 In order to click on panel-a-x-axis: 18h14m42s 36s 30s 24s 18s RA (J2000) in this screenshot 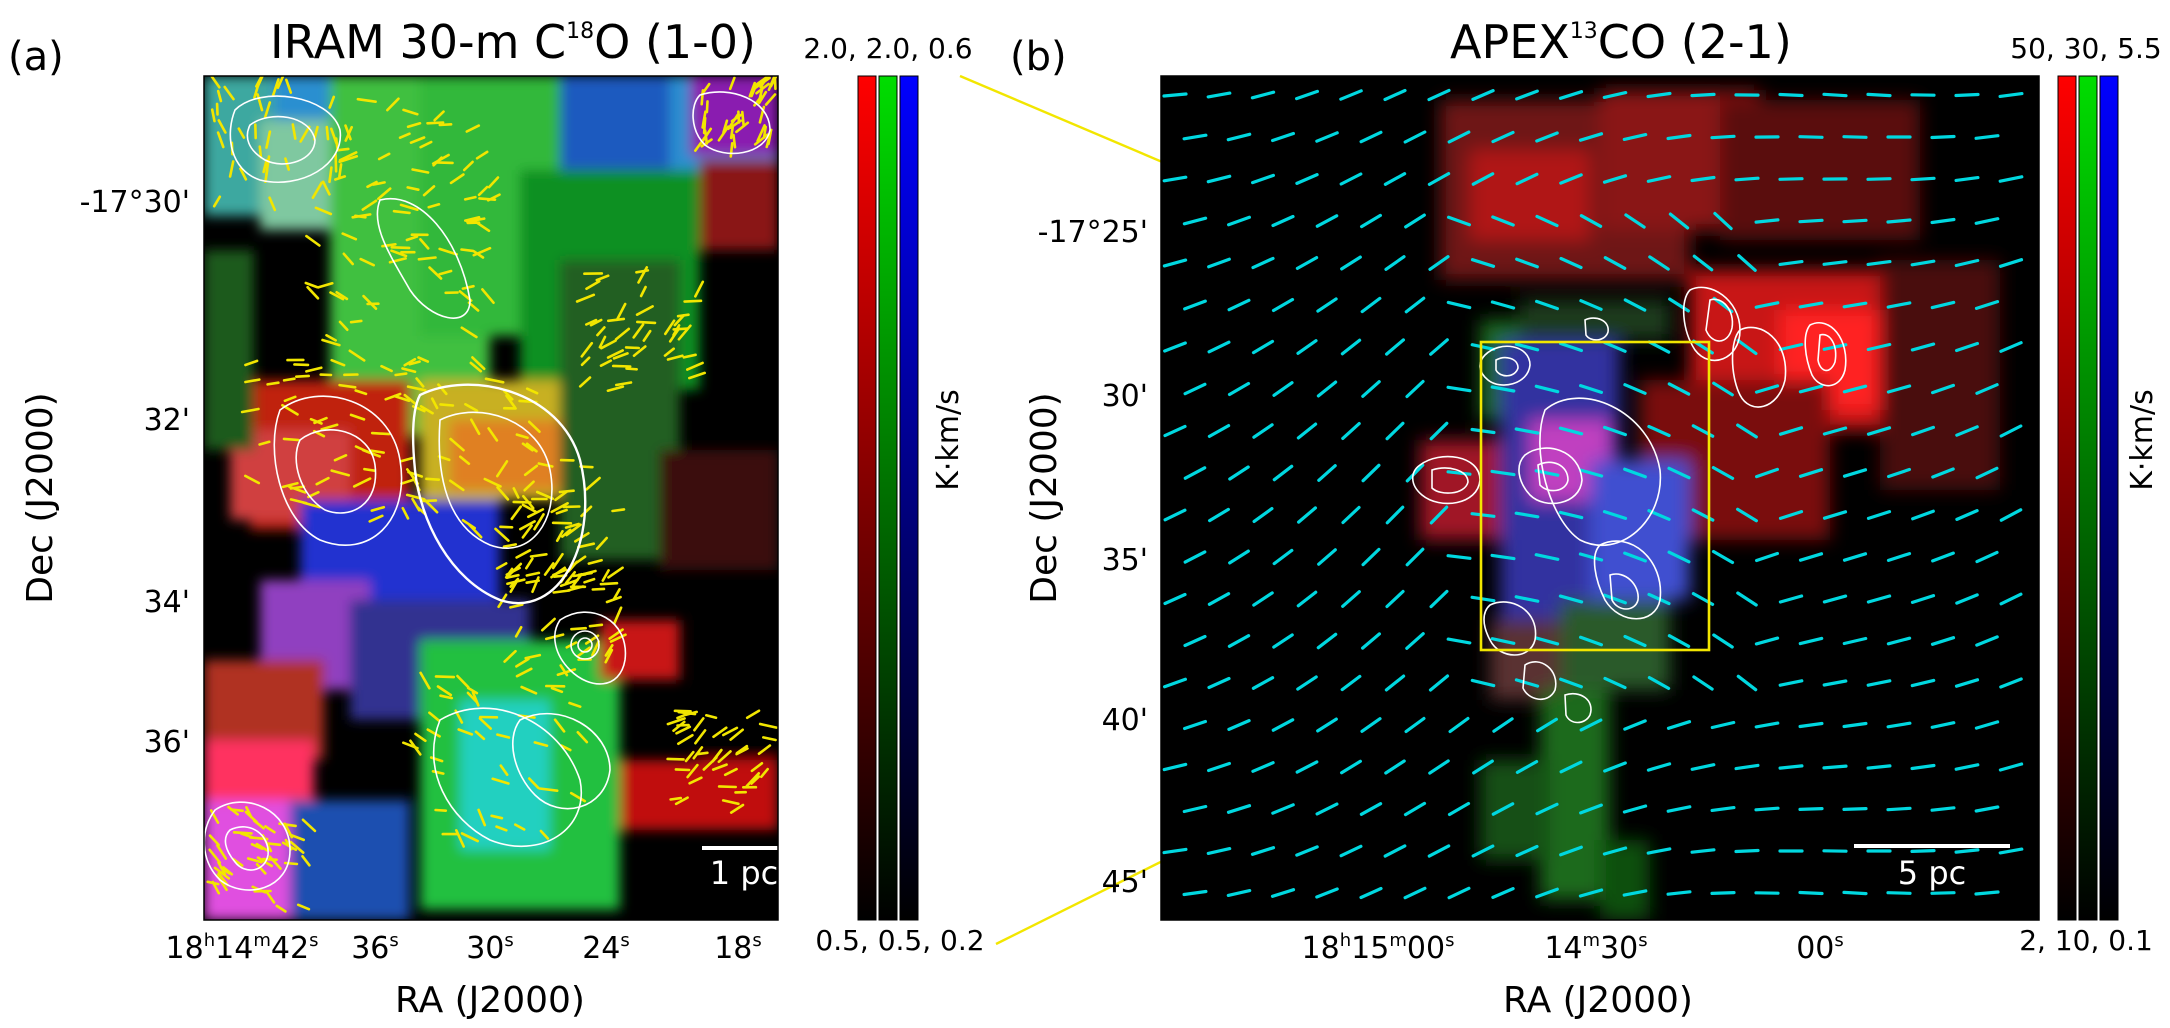, I will do `click(464, 975)`.